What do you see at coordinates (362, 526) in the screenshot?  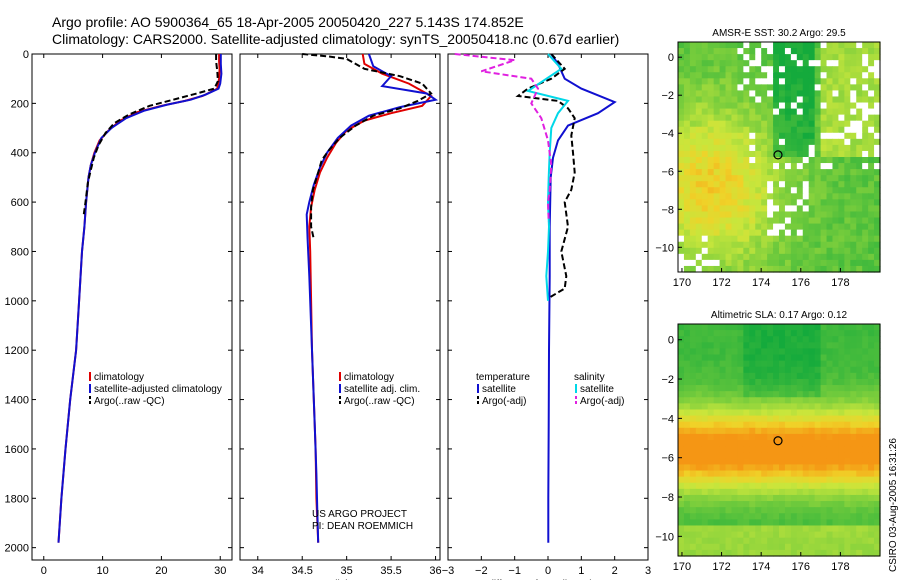 I see `pi-credit: PI: DEAN ROEMMICH` at bounding box center [362, 526].